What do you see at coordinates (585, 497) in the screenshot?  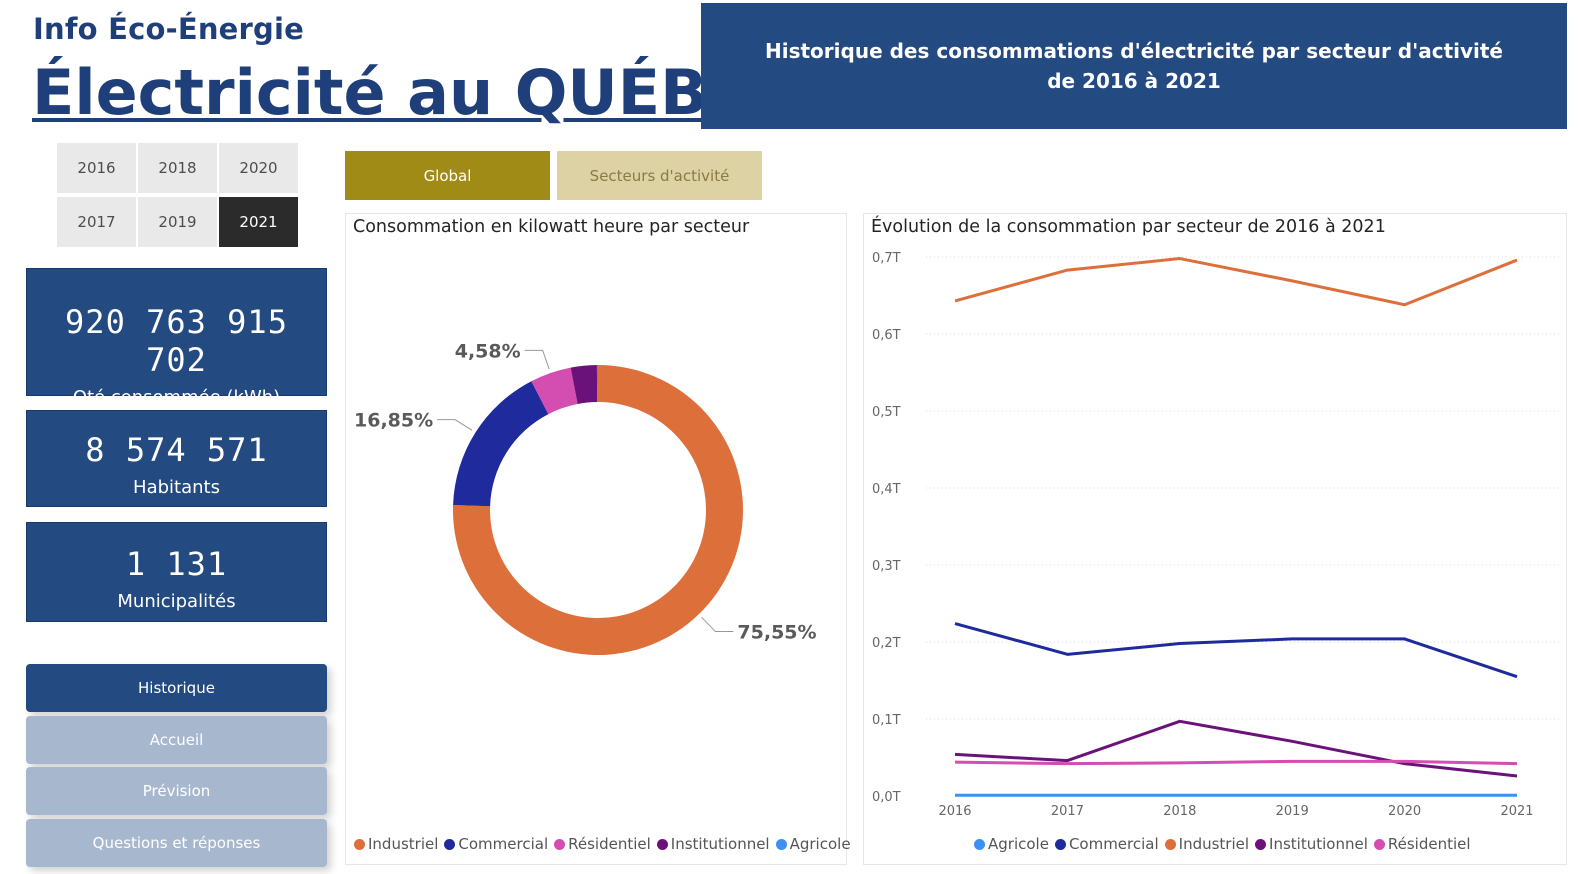 I see `donut-chart: 75,55% 16,85% 4,58%` at bounding box center [585, 497].